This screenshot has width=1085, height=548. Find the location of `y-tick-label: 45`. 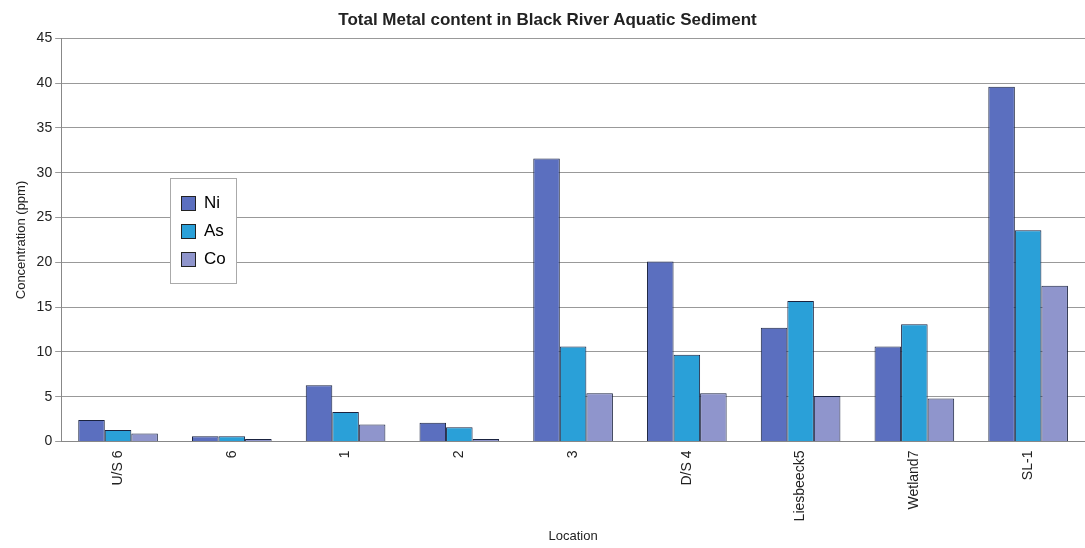

y-tick-label: 45 is located at coordinates (44, 37).